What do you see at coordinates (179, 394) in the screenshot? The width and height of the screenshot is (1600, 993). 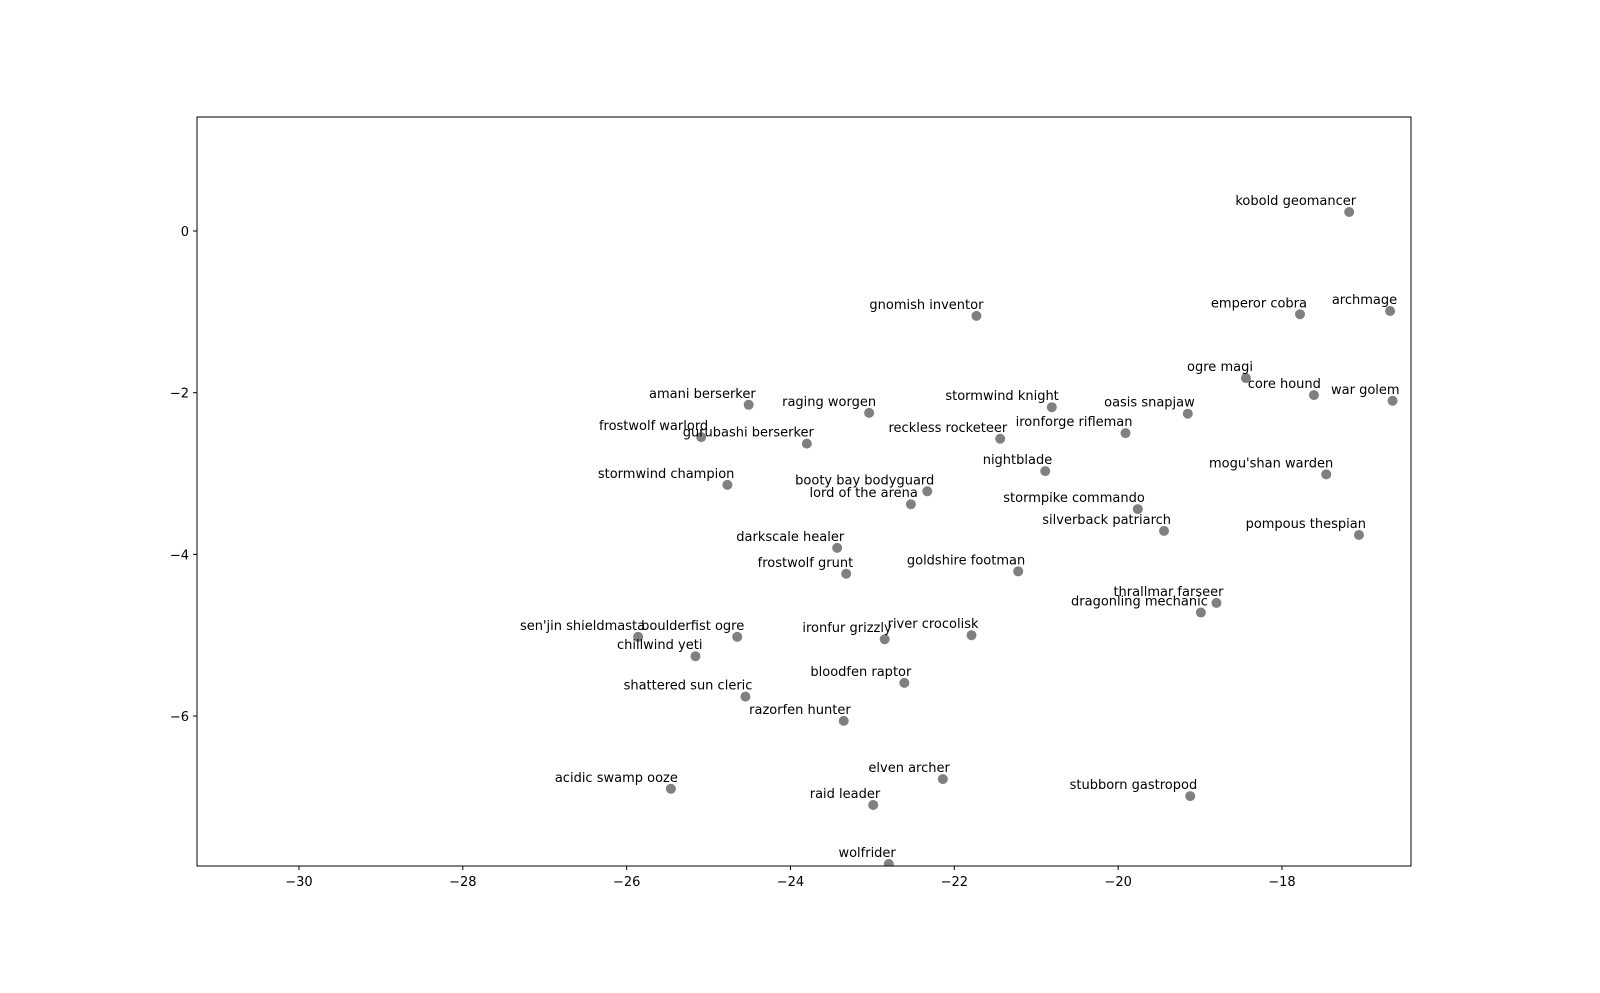 I see `y-tick-label: −2` at bounding box center [179, 394].